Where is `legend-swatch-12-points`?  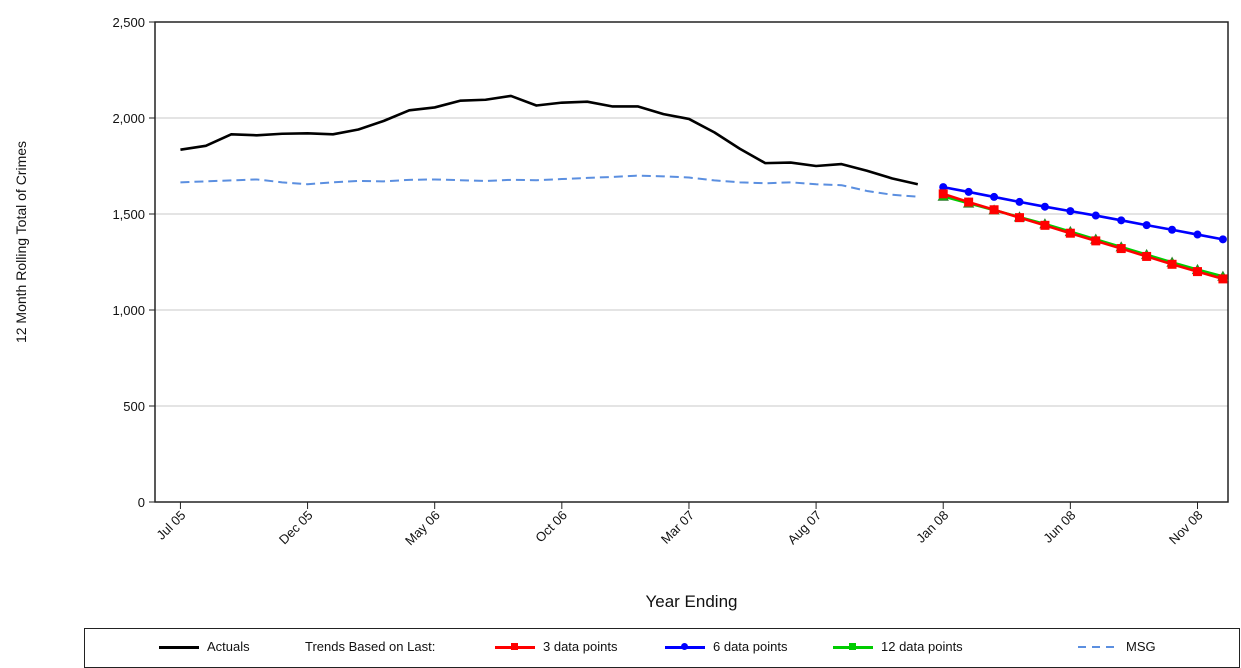
legend-swatch-12-points is located at coordinates (853, 647).